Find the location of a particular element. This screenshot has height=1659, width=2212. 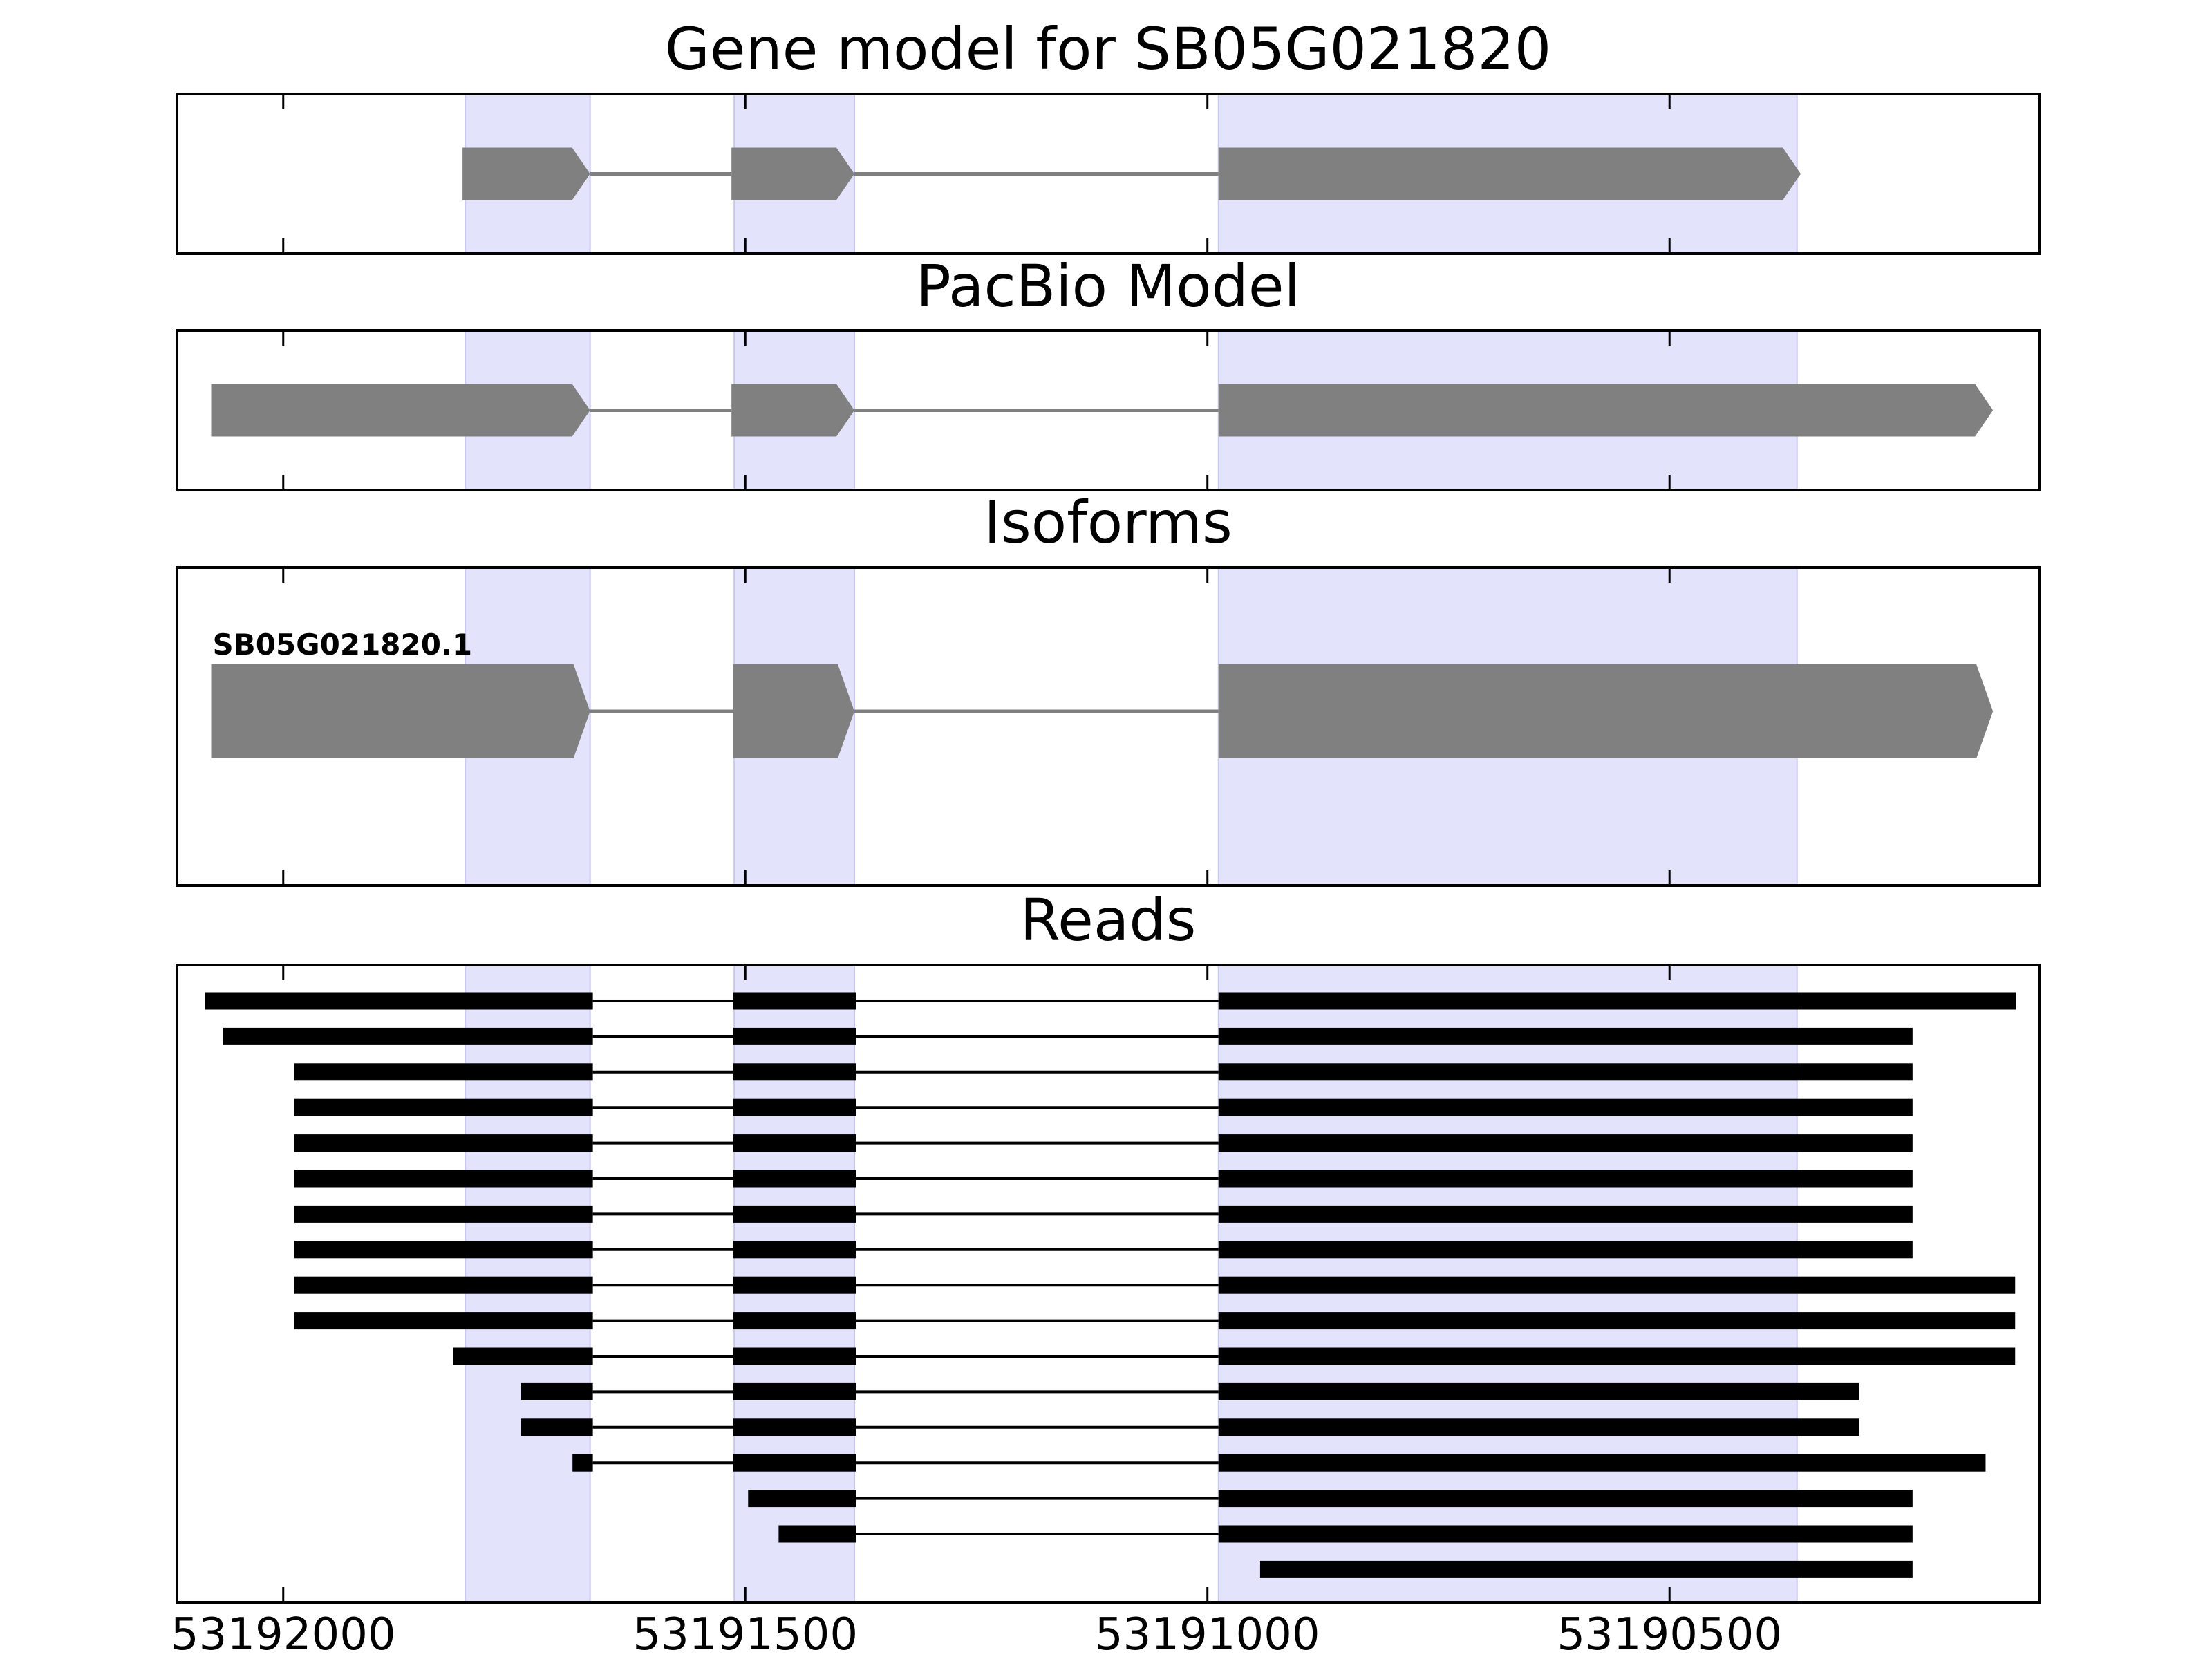

x-axis: 53192000 53191500 53191000 53190500 is located at coordinates (976, 1634).